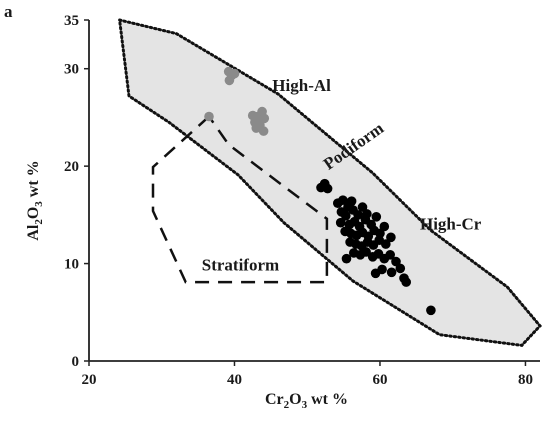  Describe the element at coordinates (71, 167) in the screenshot. I see `y-tick-label: 20` at that location.